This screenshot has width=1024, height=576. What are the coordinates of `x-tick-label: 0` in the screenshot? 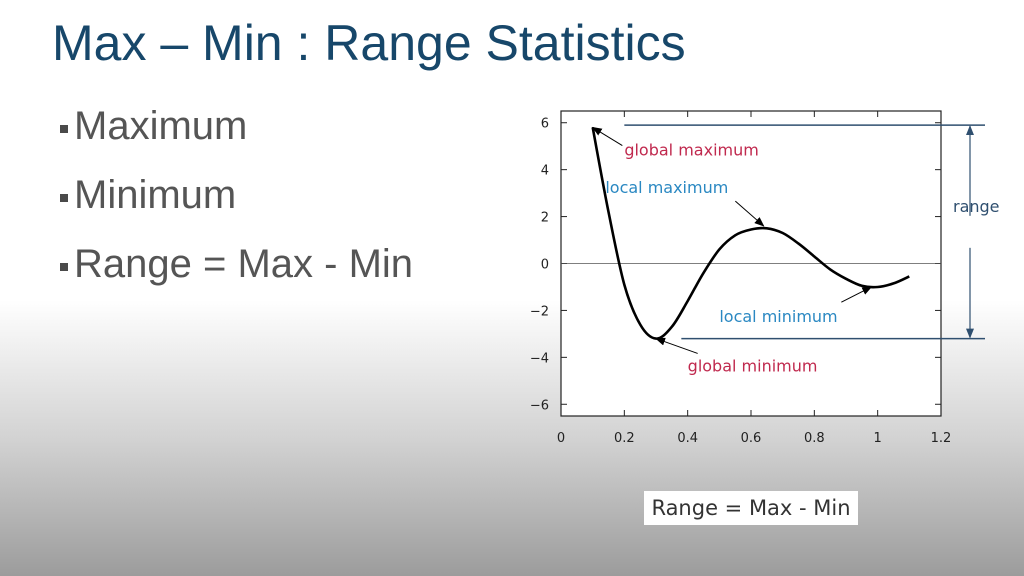 It's located at (561, 438).